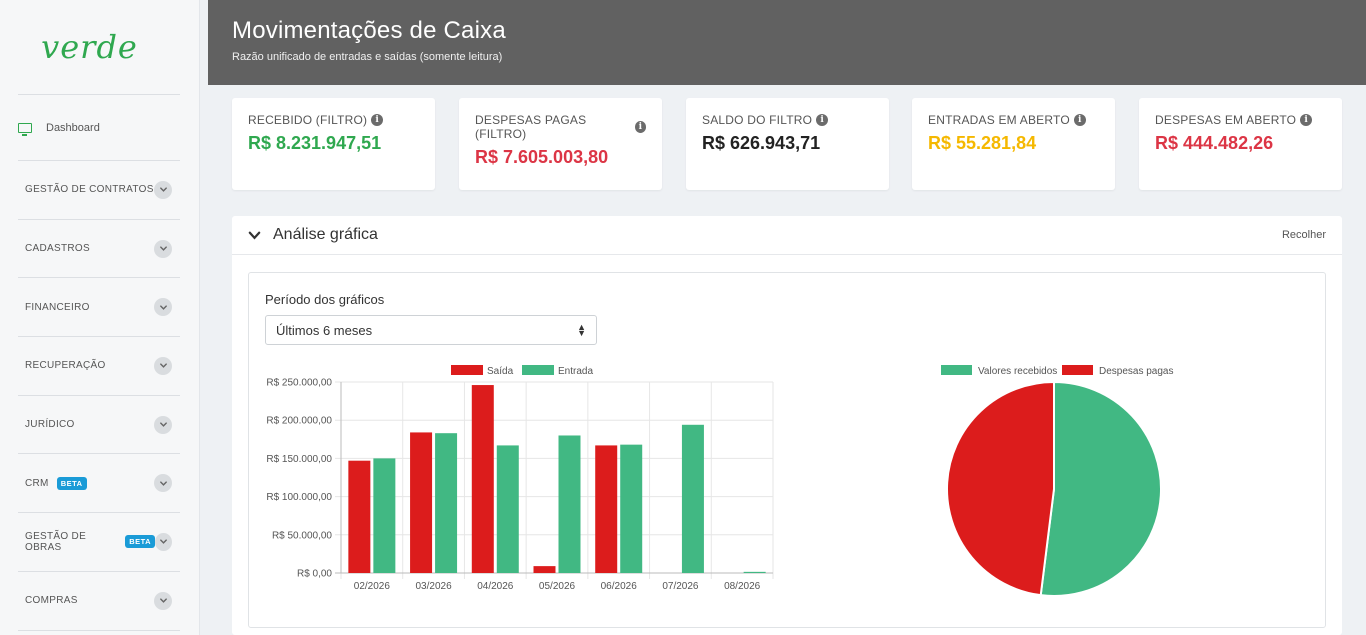 The image size is (1366, 635). What do you see at coordinates (557, 586) in the screenshot?
I see `x-tick-label: 05/2026` at bounding box center [557, 586].